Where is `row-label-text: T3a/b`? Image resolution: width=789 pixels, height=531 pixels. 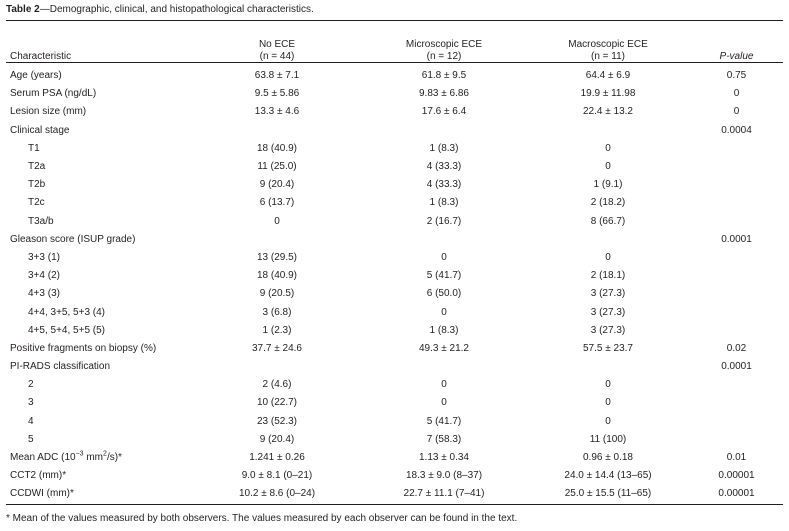 row-label-text: T3a/b is located at coordinates (41, 221).